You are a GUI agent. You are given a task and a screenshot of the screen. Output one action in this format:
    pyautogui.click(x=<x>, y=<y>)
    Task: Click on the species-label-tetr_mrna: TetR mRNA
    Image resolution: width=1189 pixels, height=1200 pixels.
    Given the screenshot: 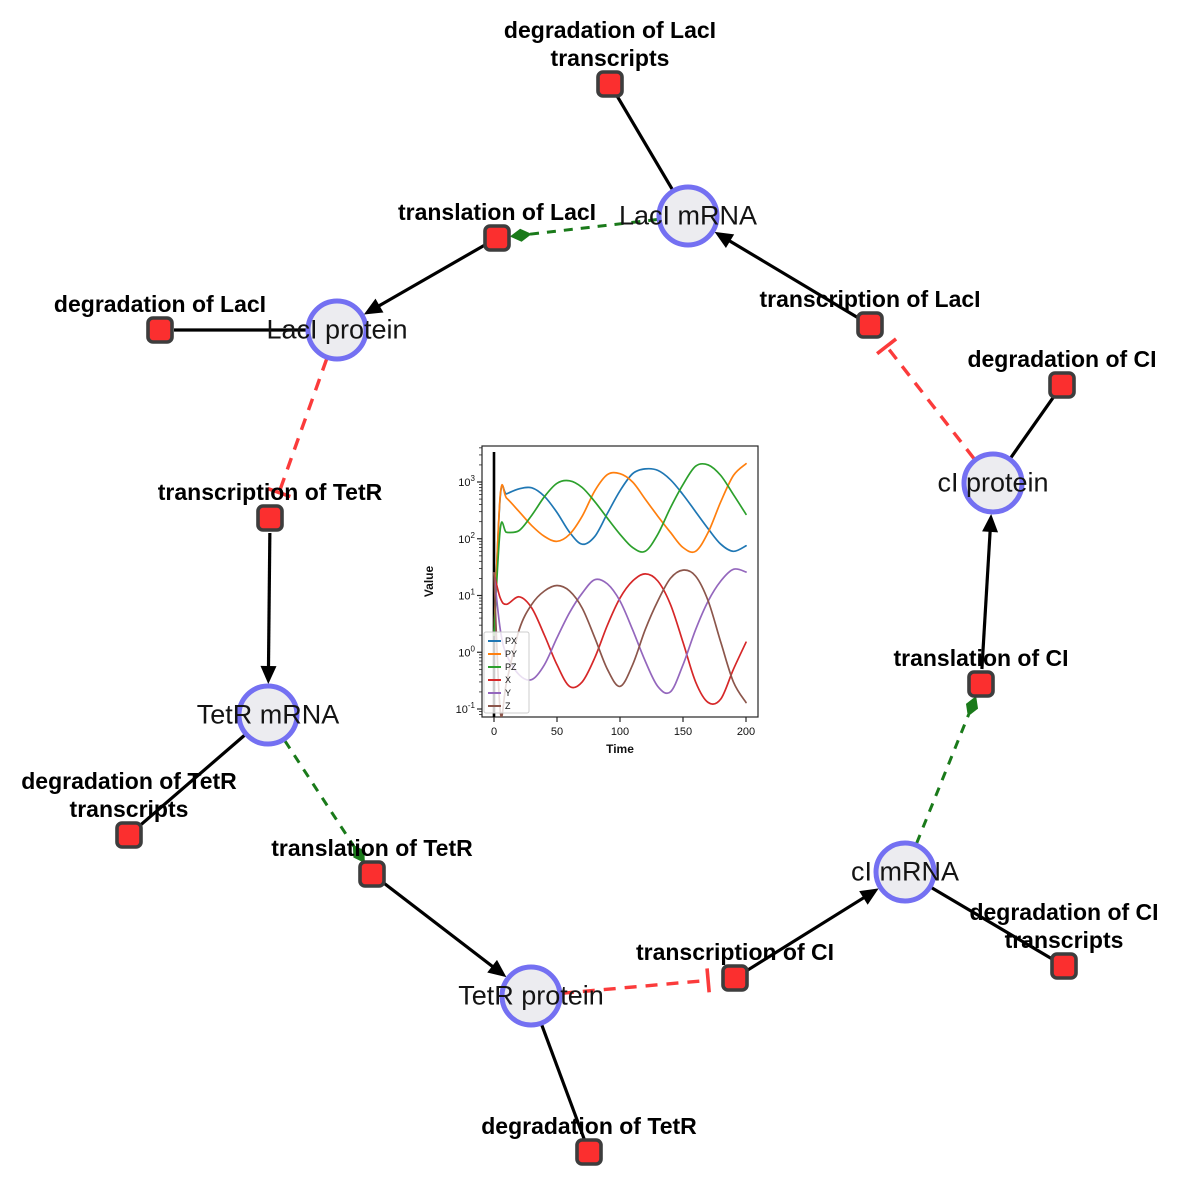 What is the action you would take?
    pyautogui.click(x=268, y=714)
    